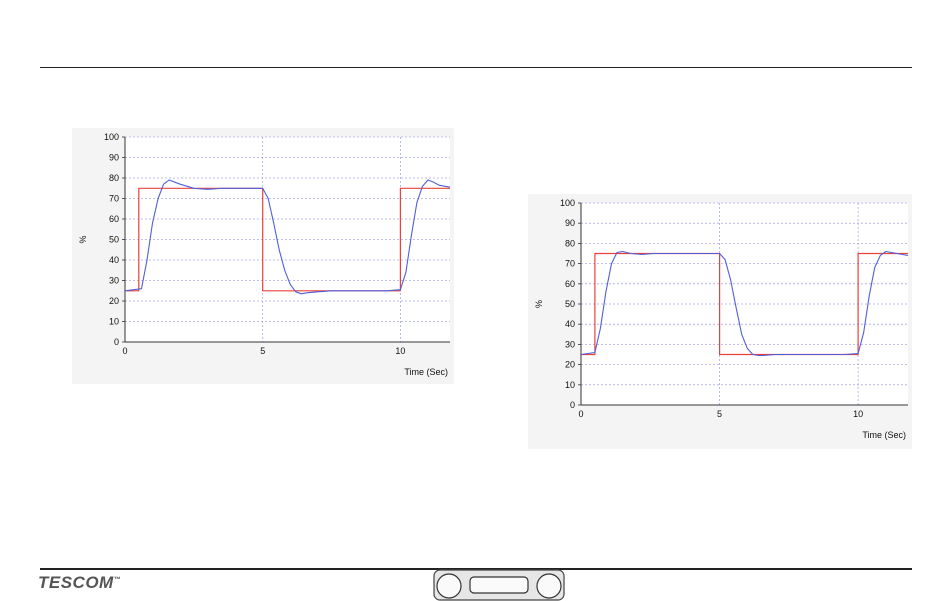  What do you see at coordinates (449, 586) in the screenshot?
I see `previous-page-button` at bounding box center [449, 586].